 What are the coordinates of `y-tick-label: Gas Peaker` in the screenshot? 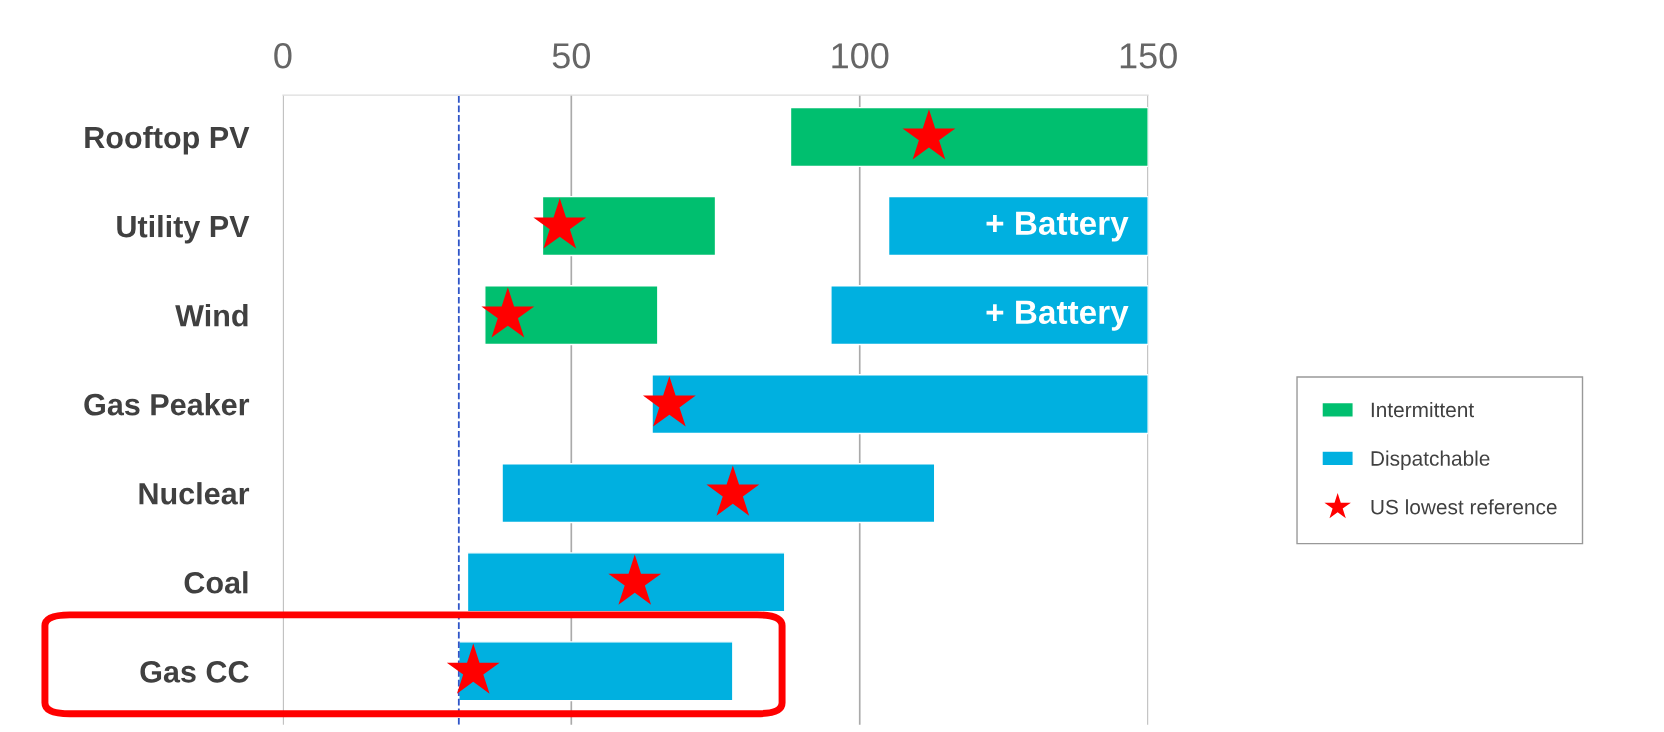 It's located at (167, 404).